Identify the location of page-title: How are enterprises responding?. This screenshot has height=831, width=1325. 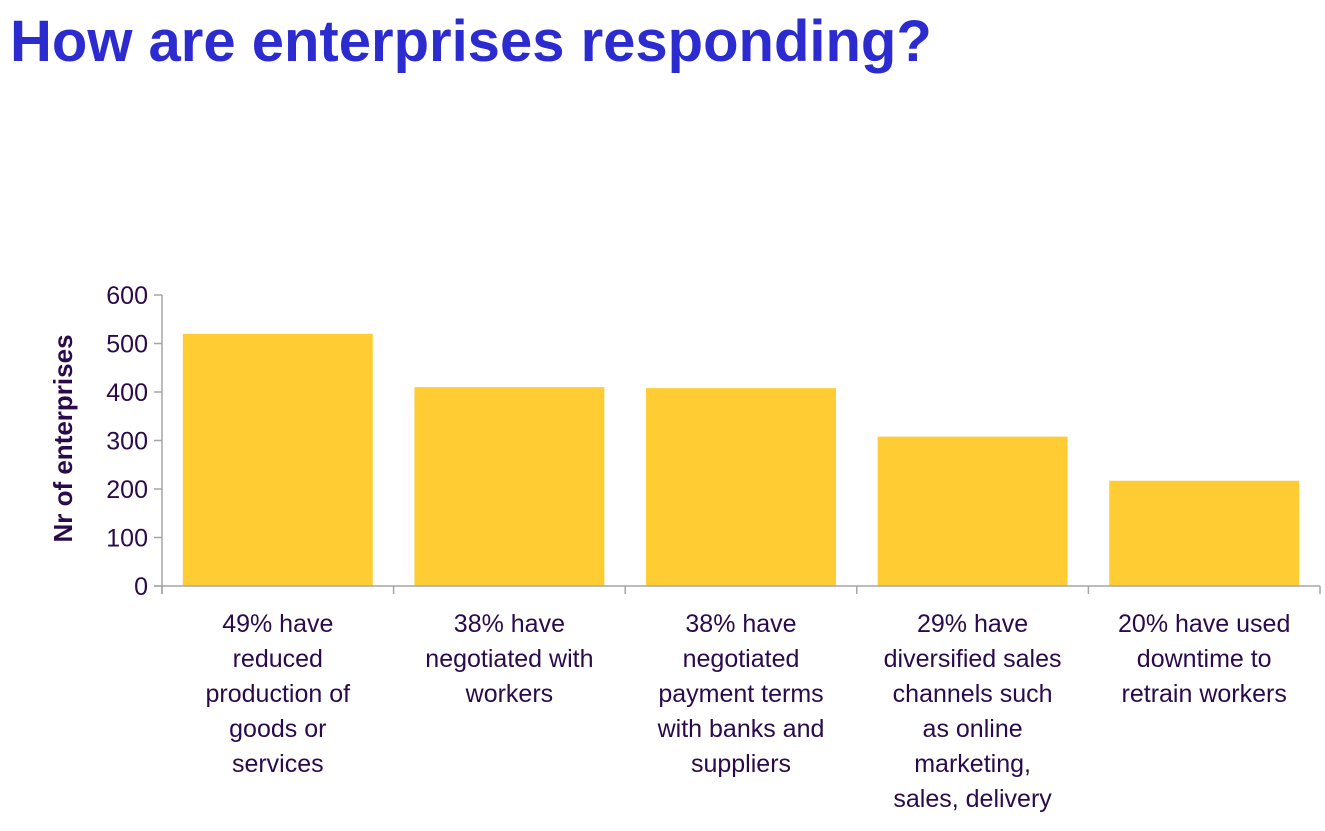
(471, 41).